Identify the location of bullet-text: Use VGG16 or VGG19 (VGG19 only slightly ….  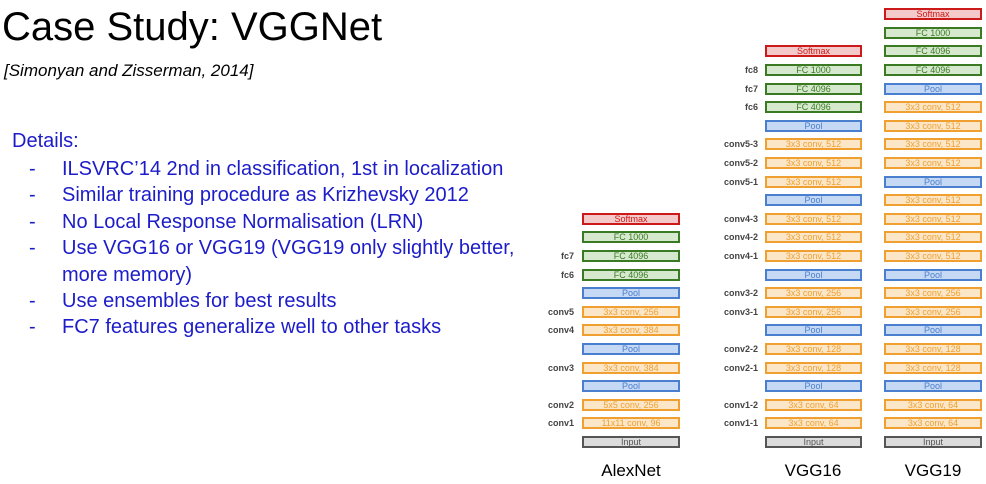
(288, 261).